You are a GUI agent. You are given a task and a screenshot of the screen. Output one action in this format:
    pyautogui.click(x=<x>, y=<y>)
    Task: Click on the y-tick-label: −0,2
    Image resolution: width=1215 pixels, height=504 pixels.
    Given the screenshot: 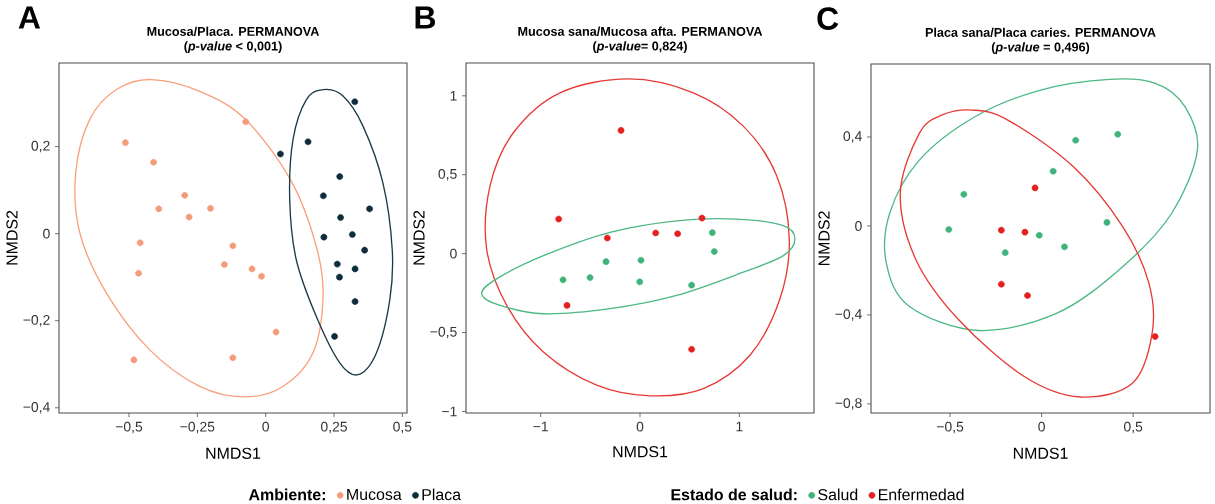 What is the action you would take?
    pyautogui.click(x=36, y=320)
    